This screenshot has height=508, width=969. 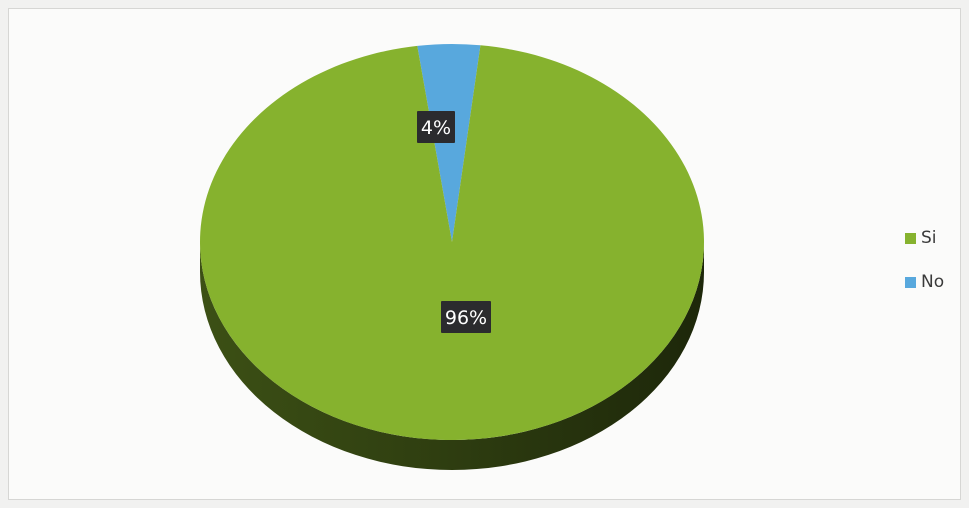 I want to click on legend-item-si: Si, so click(x=935, y=238).